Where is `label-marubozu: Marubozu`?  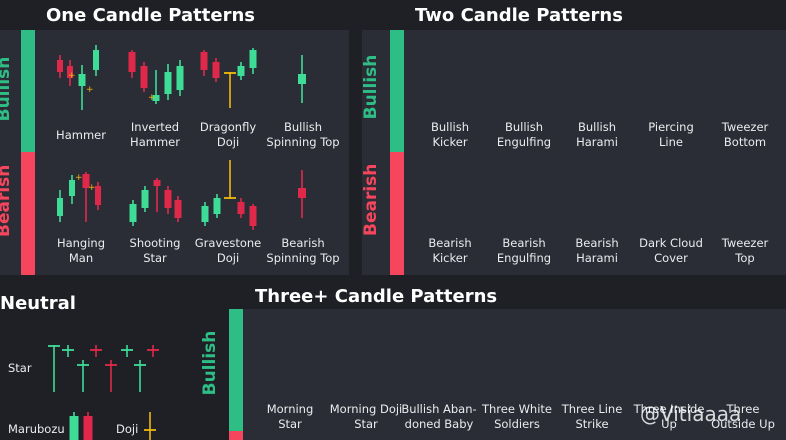 label-marubozu: Marubozu is located at coordinates (36, 429).